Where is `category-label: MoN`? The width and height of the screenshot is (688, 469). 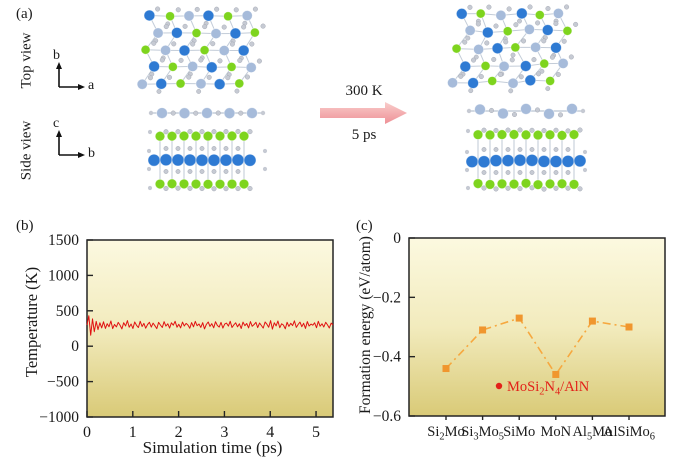
category-label: MoN is located at coordinates (555, 432).